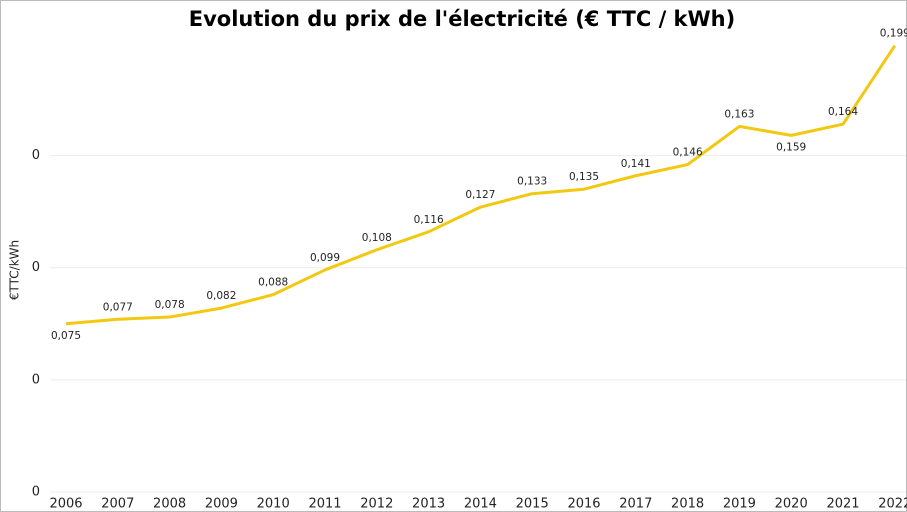  I want to click on x-tick-label: 2020, so click(791, 504).